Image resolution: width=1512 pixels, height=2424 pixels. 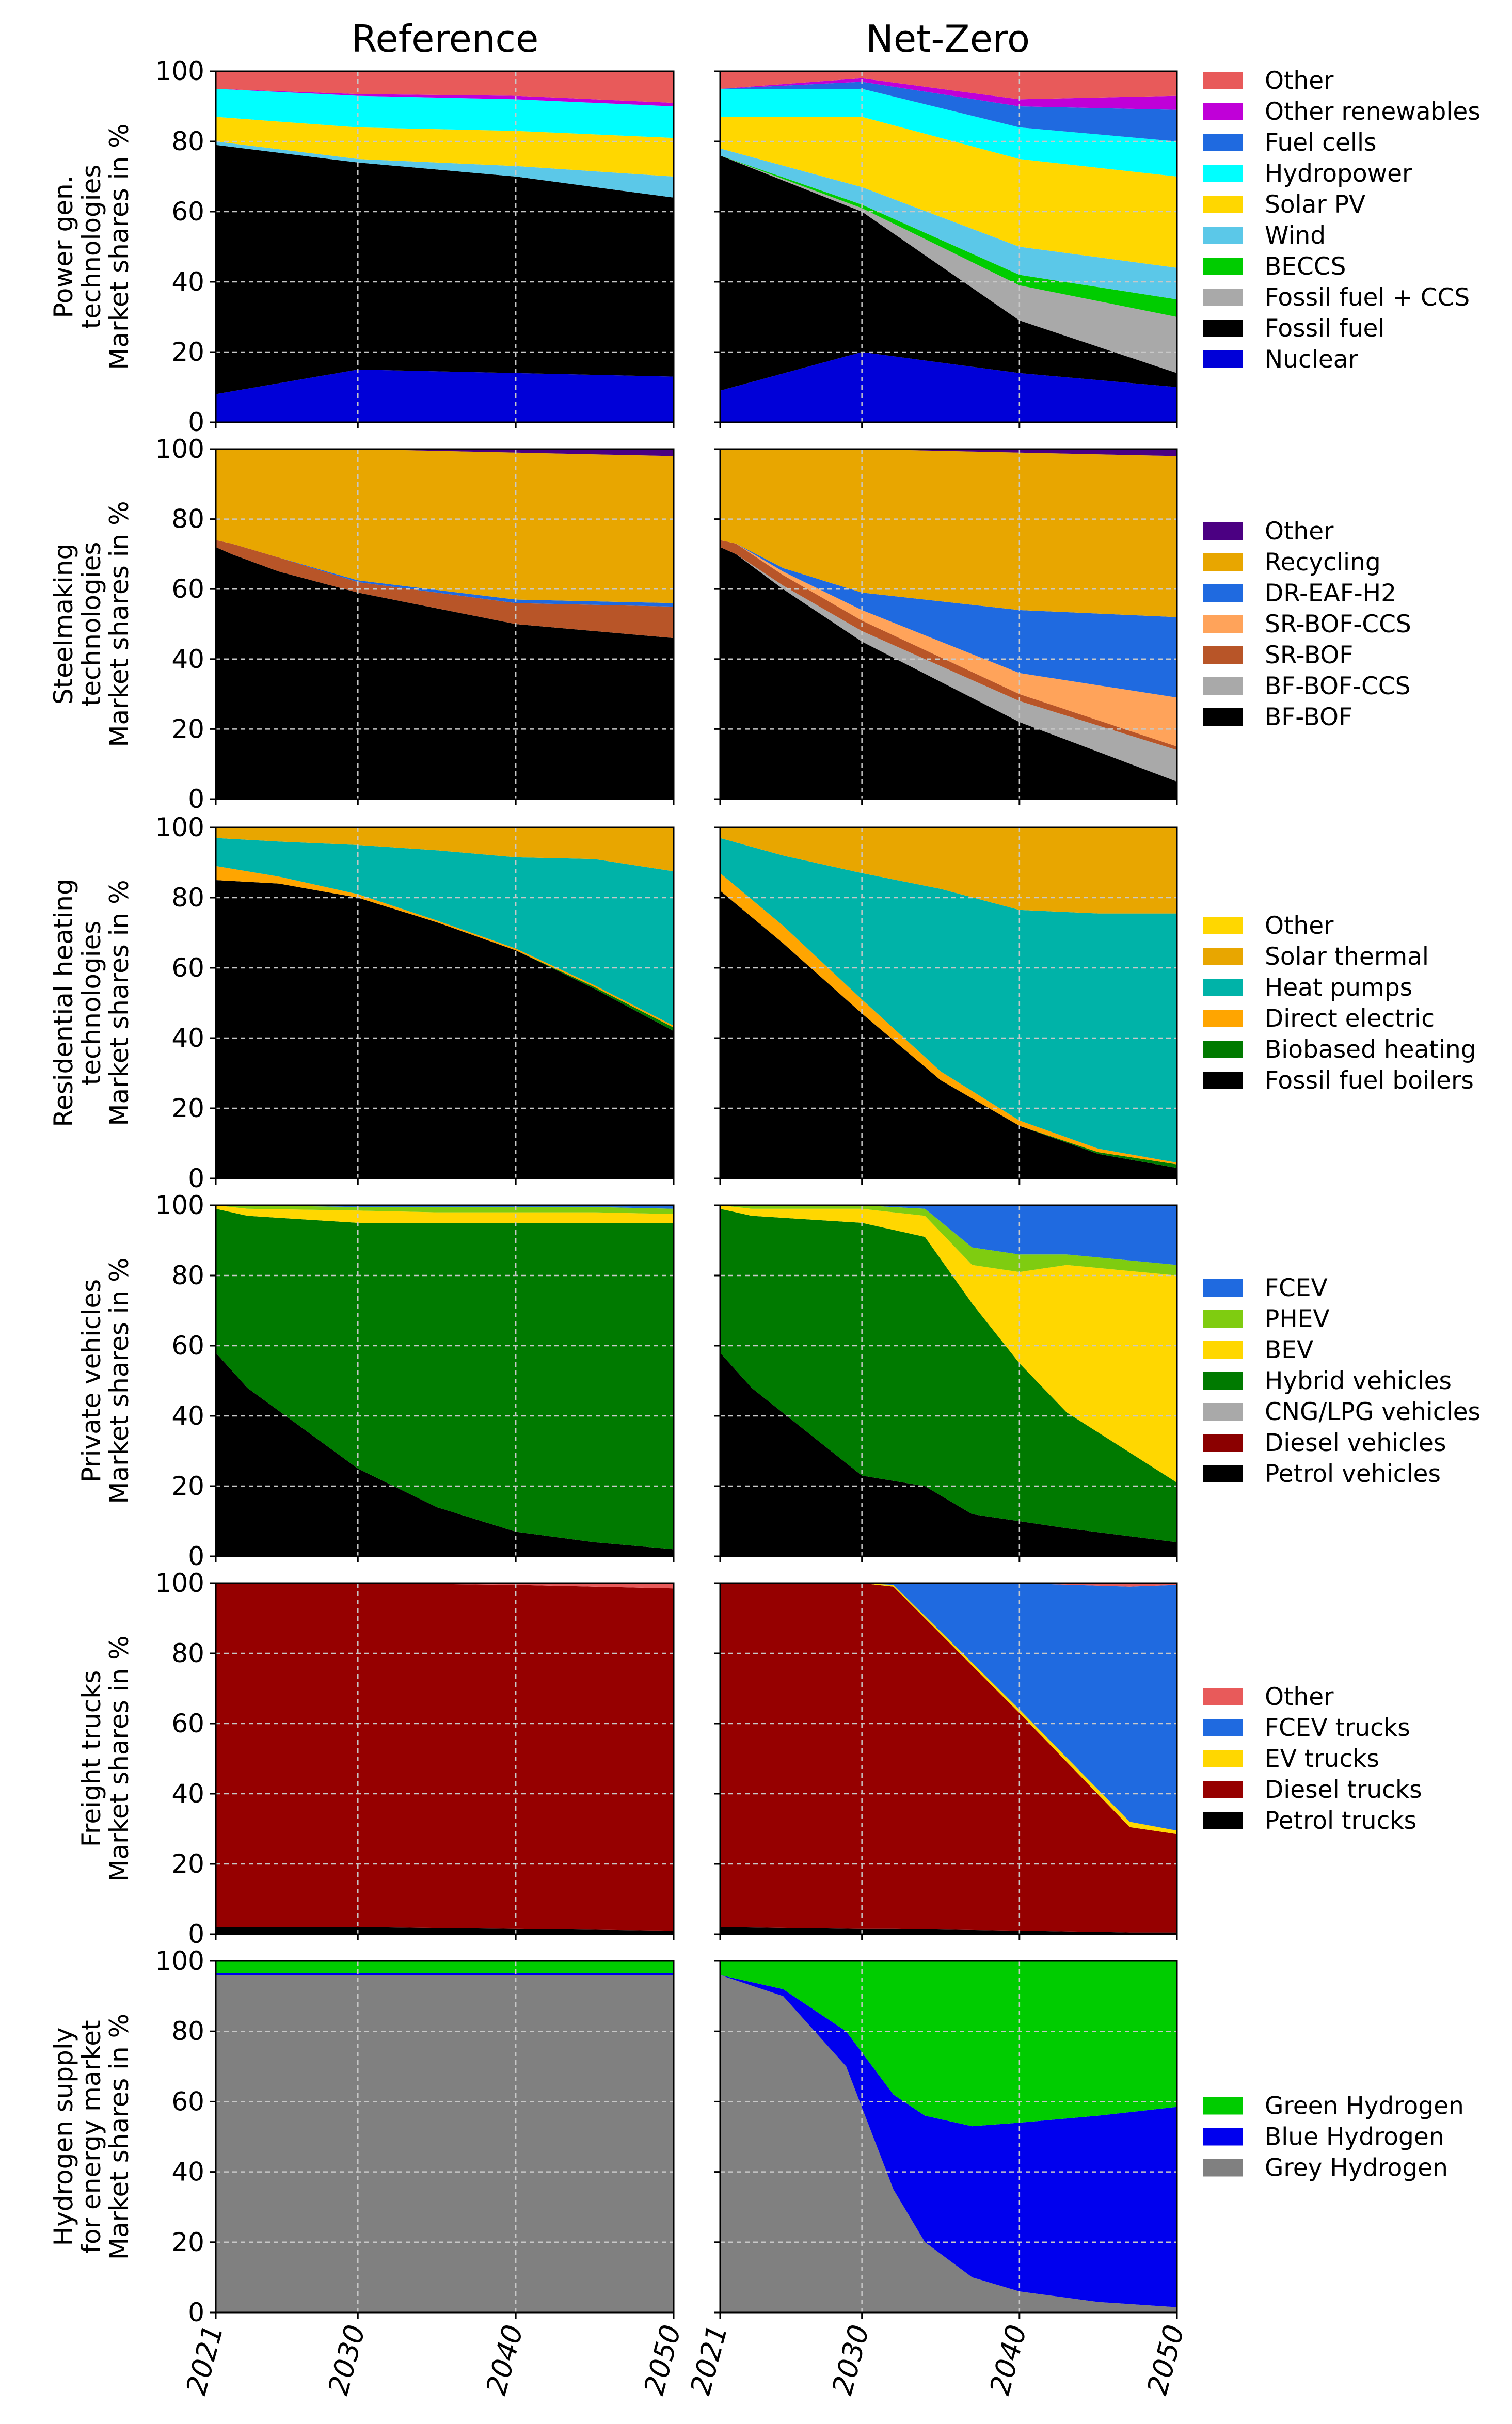 What do you see at coordinates (445, 932) in the screenshot?
I see `area-heat-pumps-residential-heating-technologies-reference` at bounding box center [445, 932].